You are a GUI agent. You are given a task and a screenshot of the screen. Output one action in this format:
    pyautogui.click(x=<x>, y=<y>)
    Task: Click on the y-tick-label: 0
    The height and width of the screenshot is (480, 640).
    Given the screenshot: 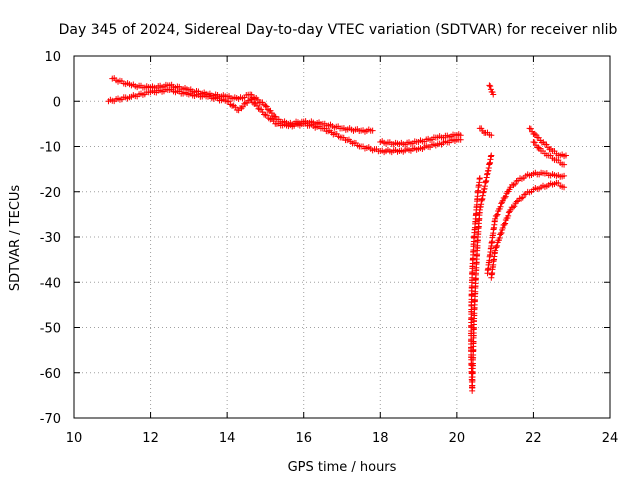 What is the action you would take?
    pyautogui.click(x=57, y=102)
    